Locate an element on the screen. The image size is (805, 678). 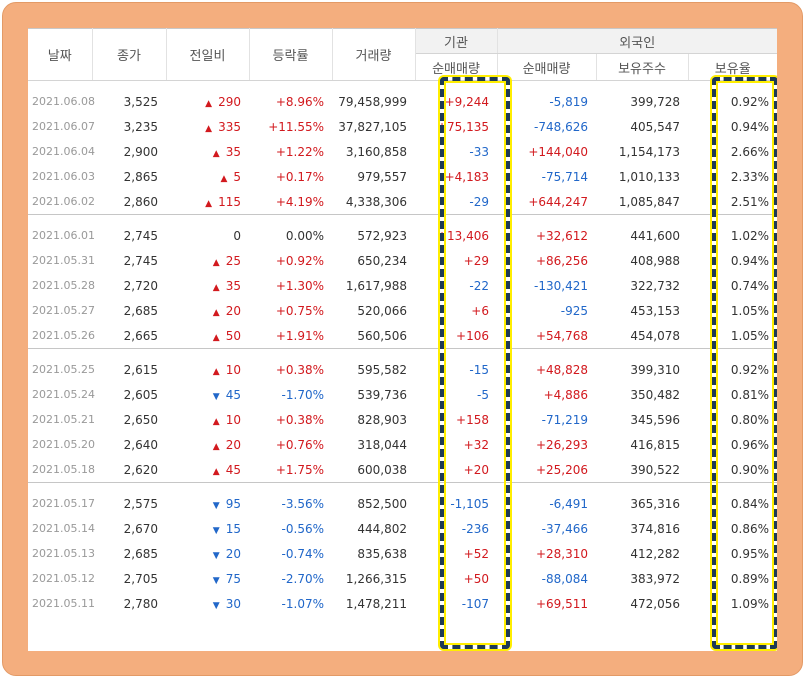
cell-foreign-net: +32,612 is located at coordinates (561, 235).